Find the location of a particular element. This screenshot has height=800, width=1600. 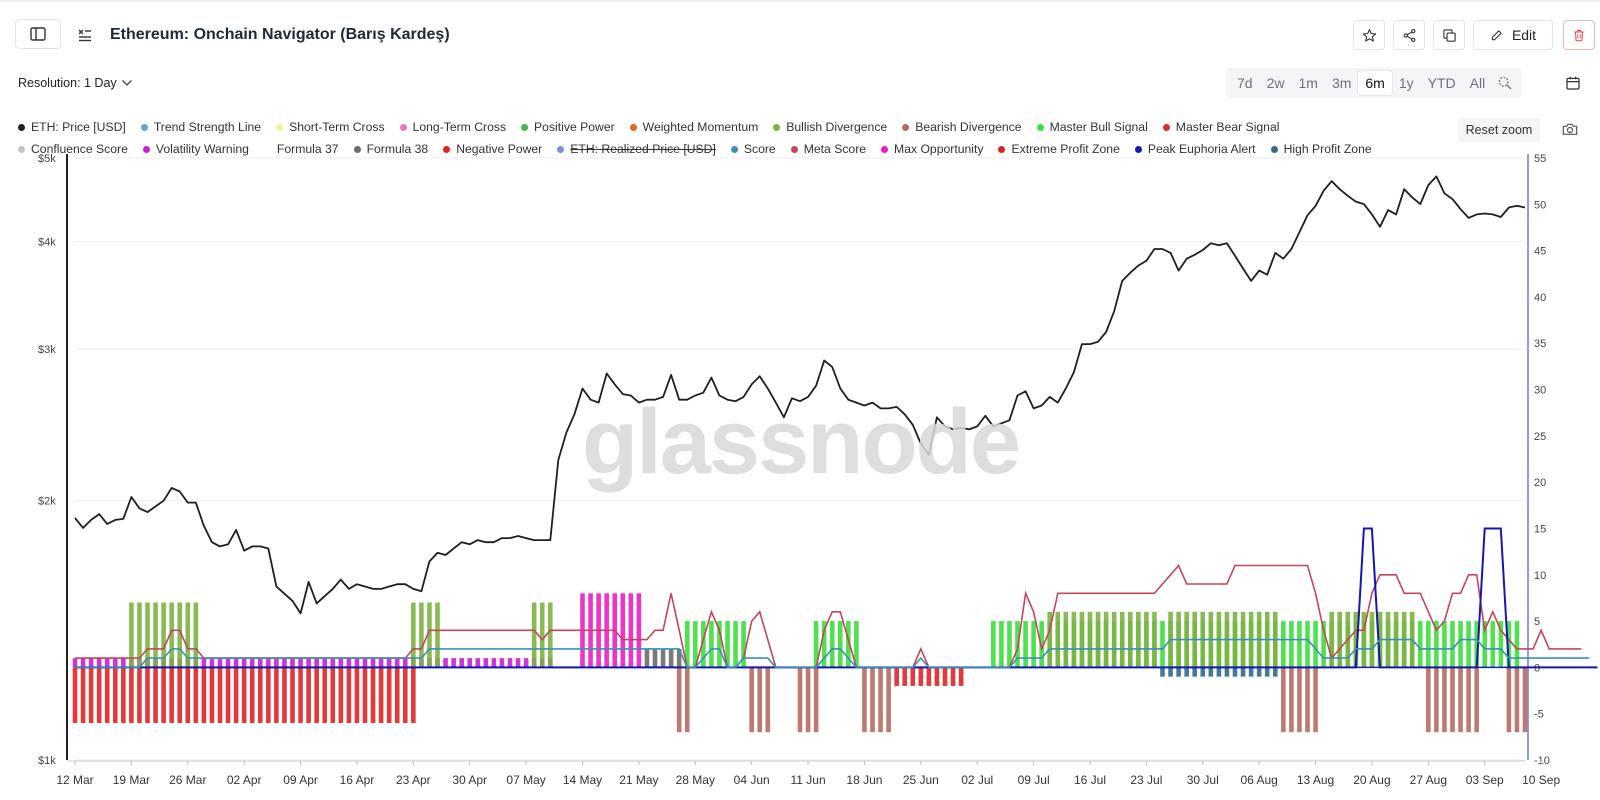

range-6m: 6m is located at coordinates (1375, 83).